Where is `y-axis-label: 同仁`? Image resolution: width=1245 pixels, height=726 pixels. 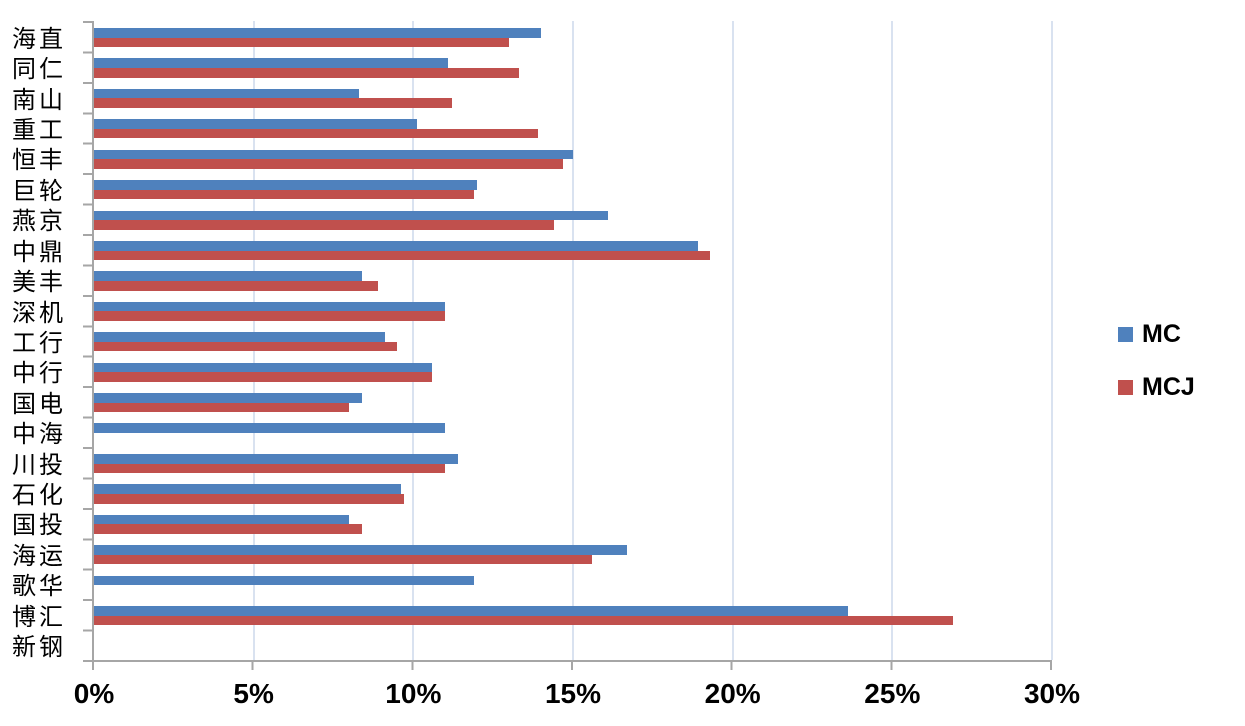
y-axis-label: 同仁 is located at coordinates (39, 69).